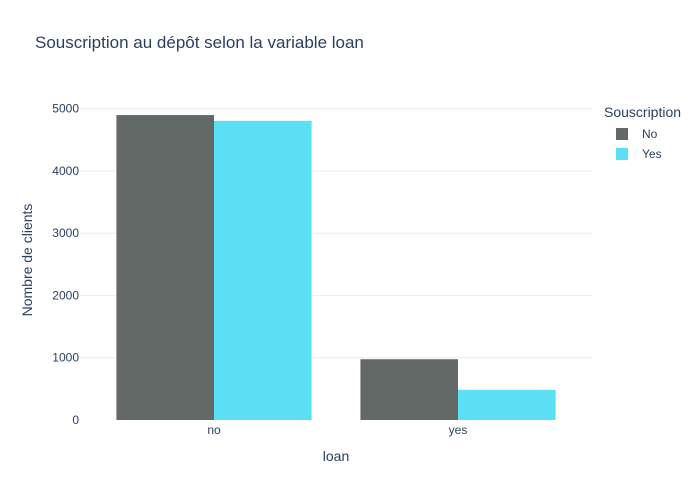  What do you see at coordinates (214, 430) in the screenshot?
I see `x-tick-label: no` at bounding box center [214, 430].